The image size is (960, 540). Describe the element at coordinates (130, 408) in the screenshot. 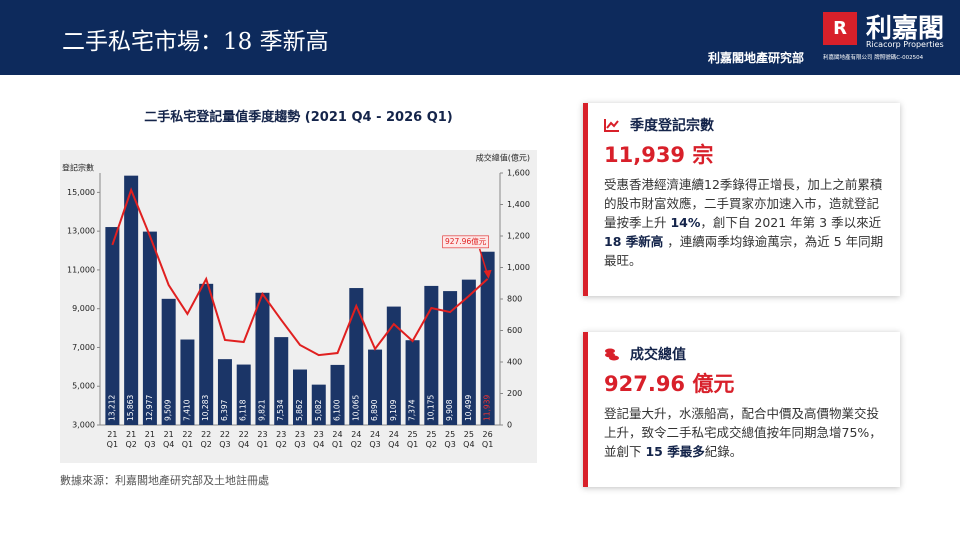

I see `value-label: 15,863` at that location.